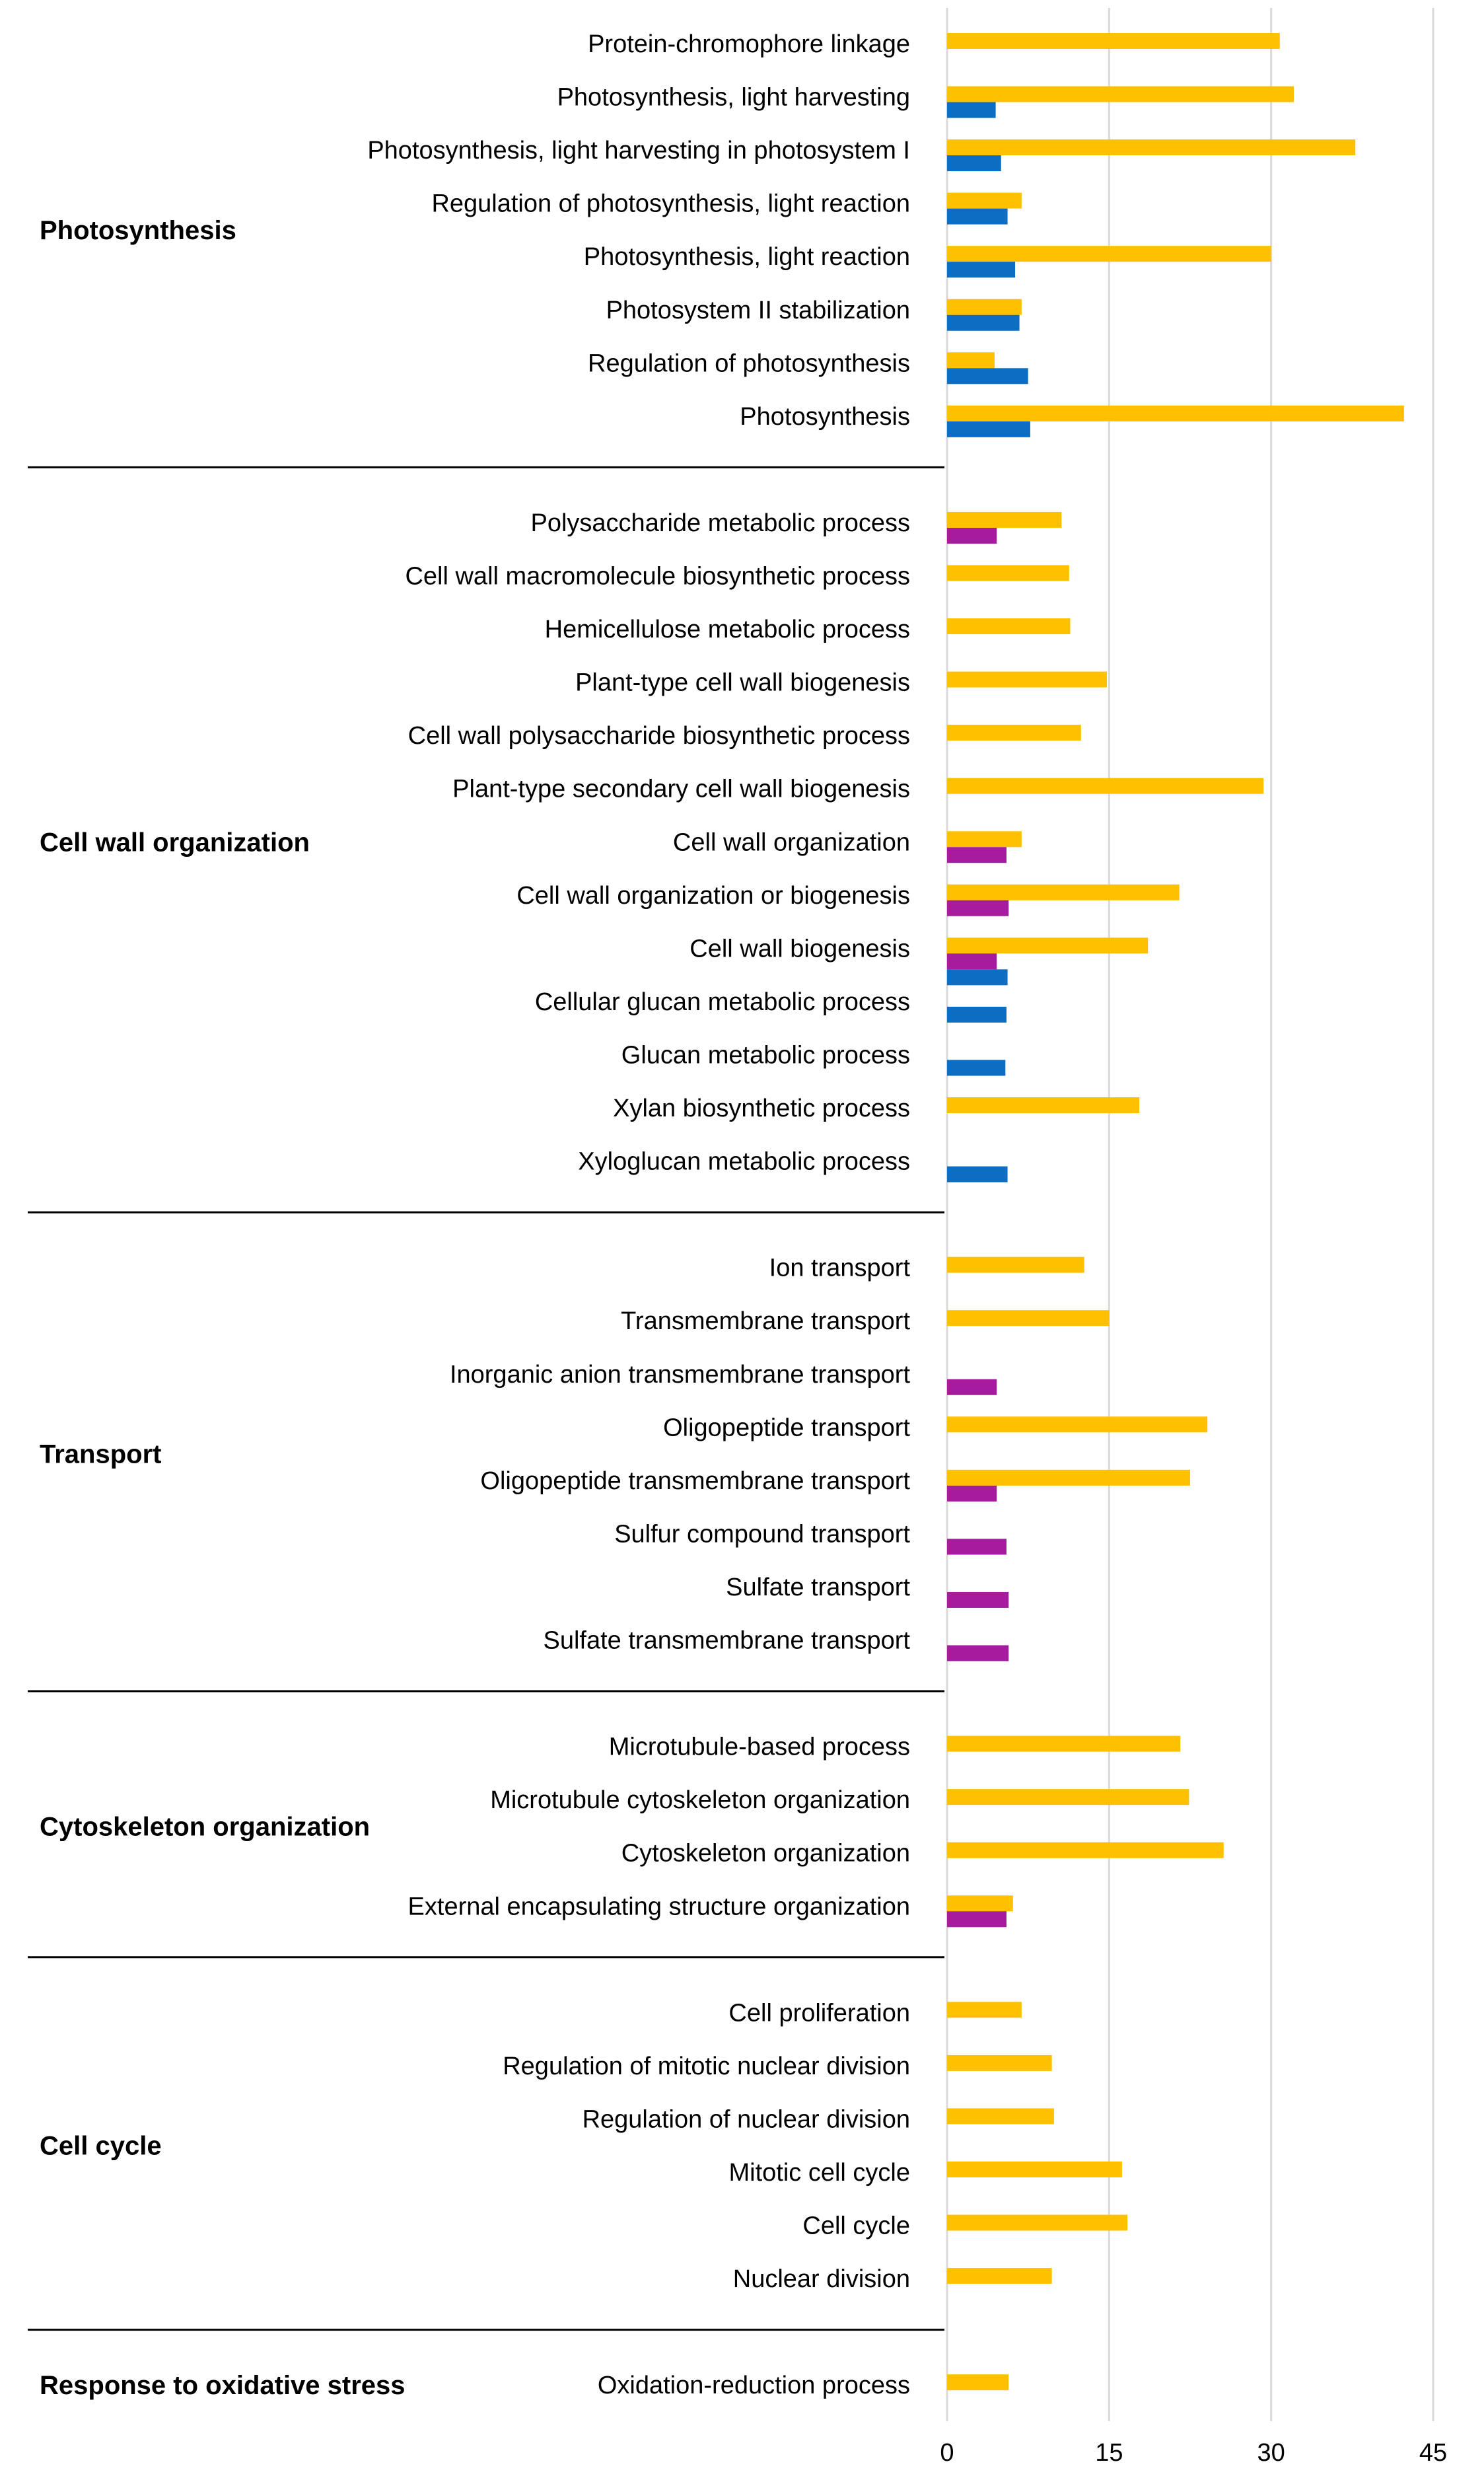  I want to click on term-label: Regulation of photosynthesis, so click(749, 363).